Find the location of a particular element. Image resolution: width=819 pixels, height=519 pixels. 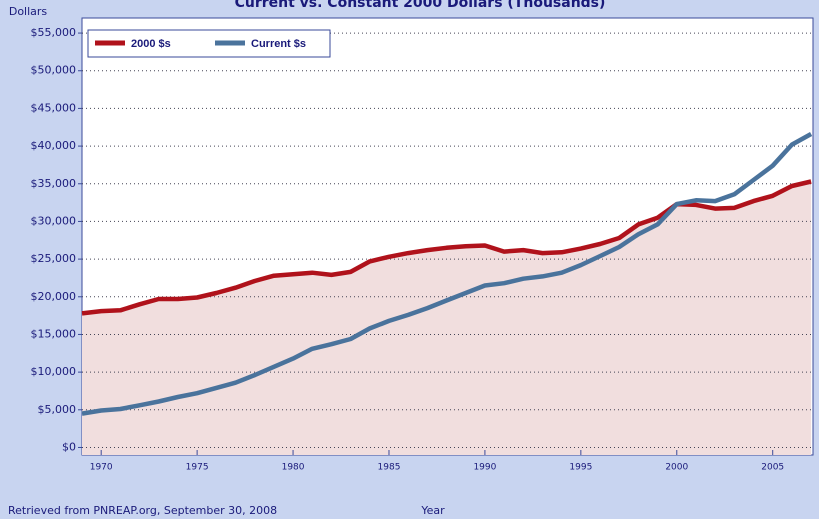

legend-label: Current $s is located at coordinates (278, 44).